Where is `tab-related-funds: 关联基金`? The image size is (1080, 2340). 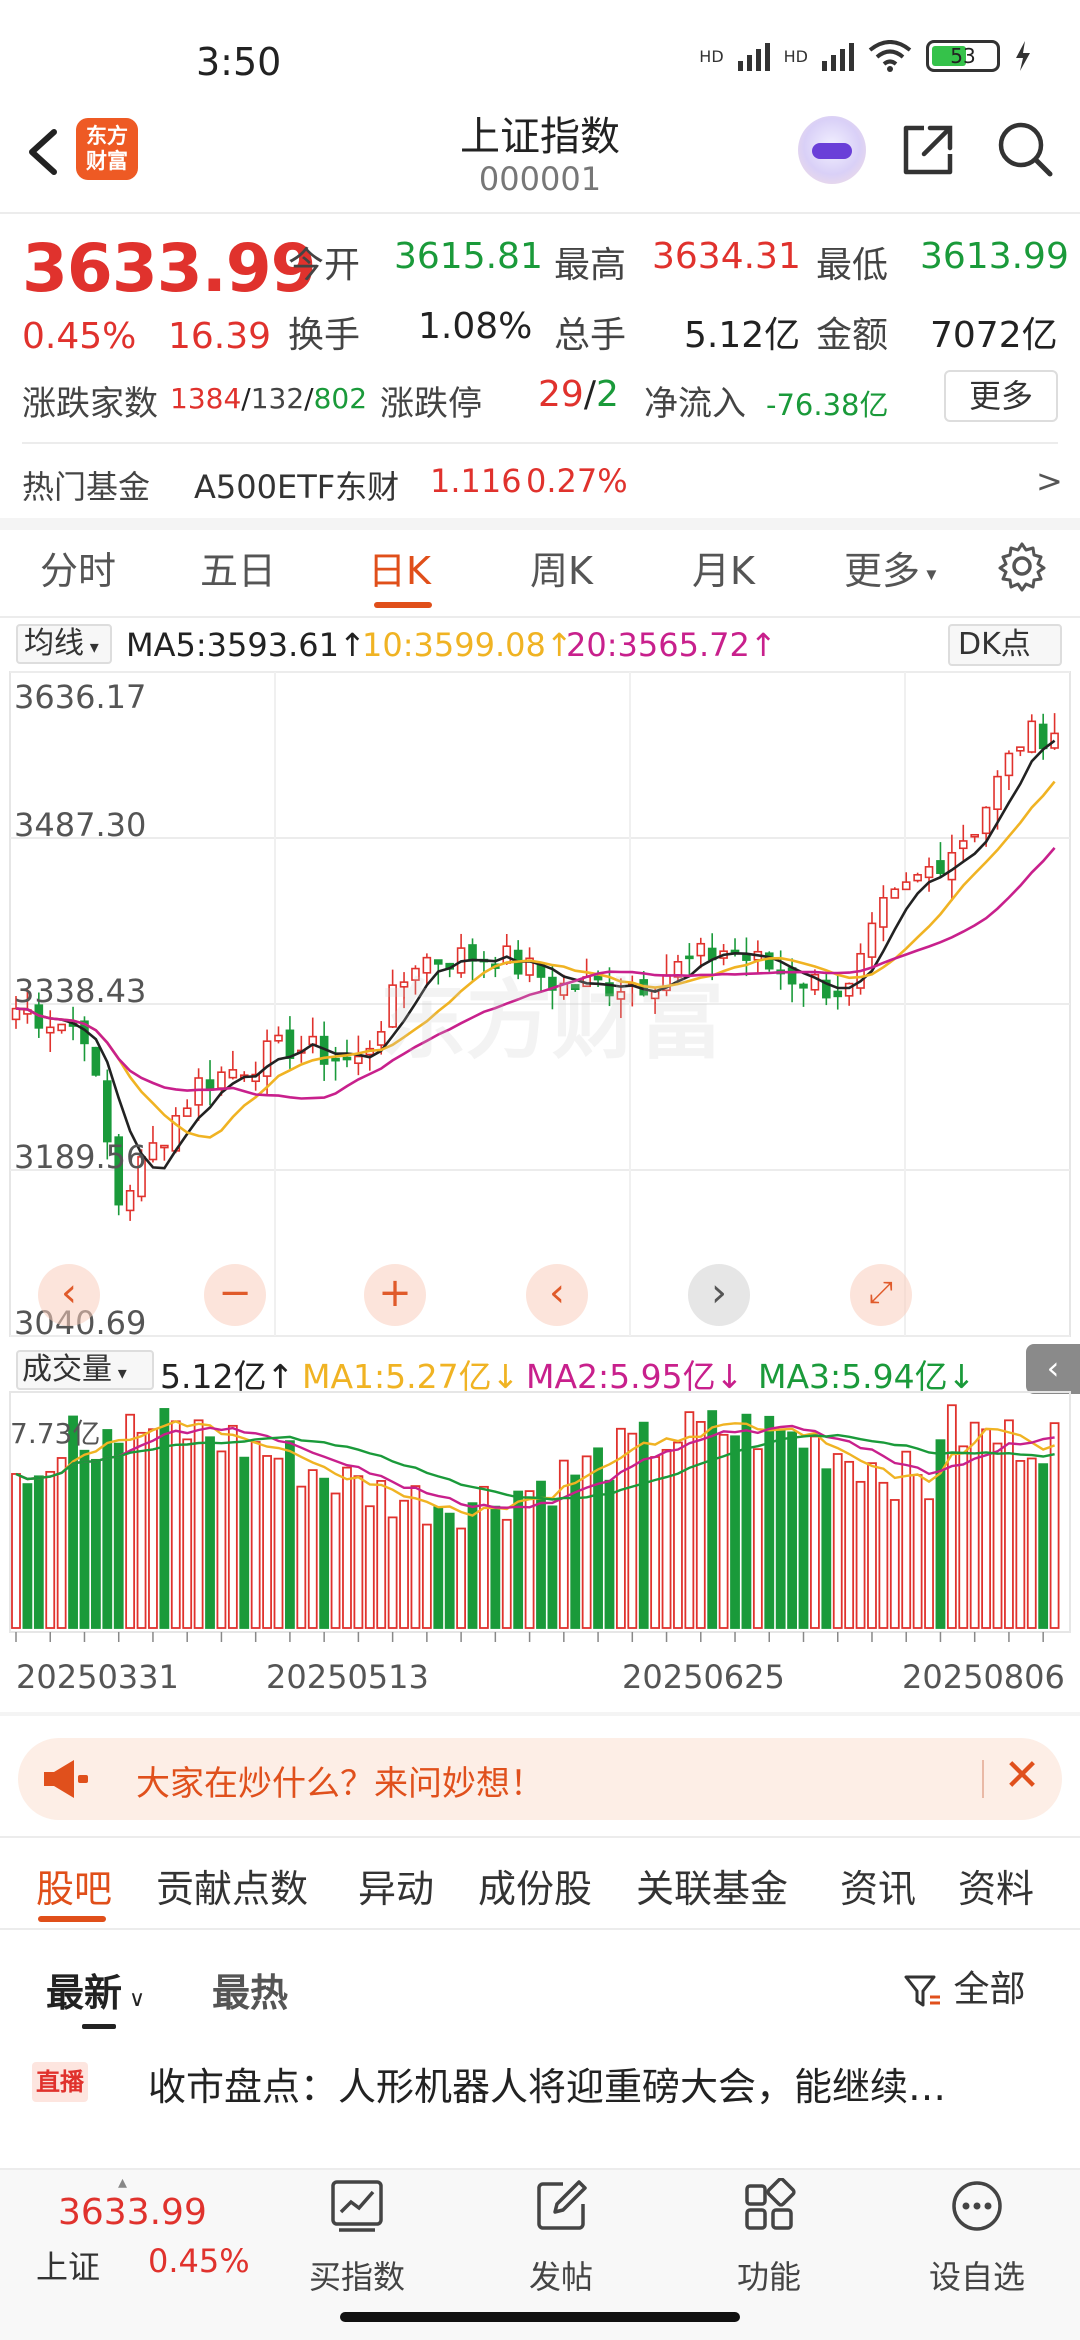 tab-related-funds: 关联基金 is located at coordinates (712, 1889).